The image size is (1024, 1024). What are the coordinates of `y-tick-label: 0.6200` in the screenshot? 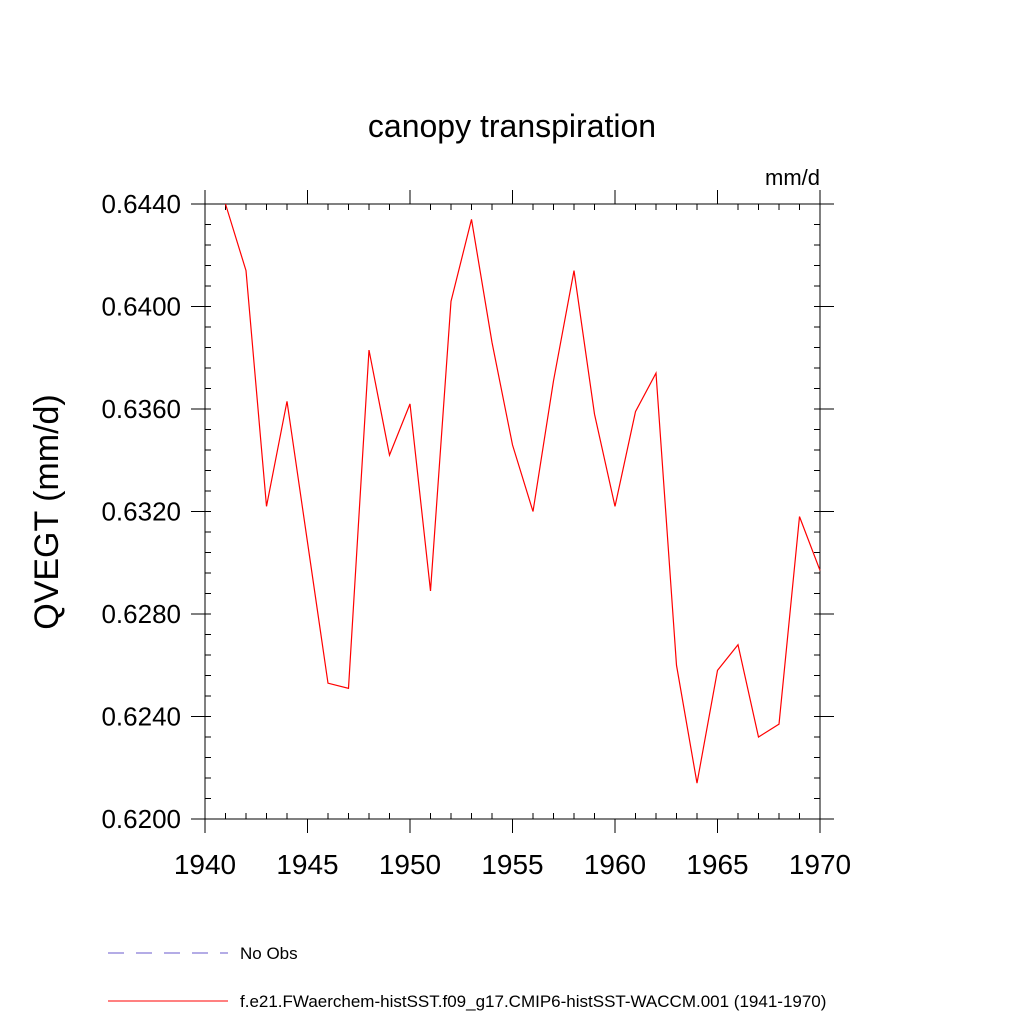 It's located at (141, 819).